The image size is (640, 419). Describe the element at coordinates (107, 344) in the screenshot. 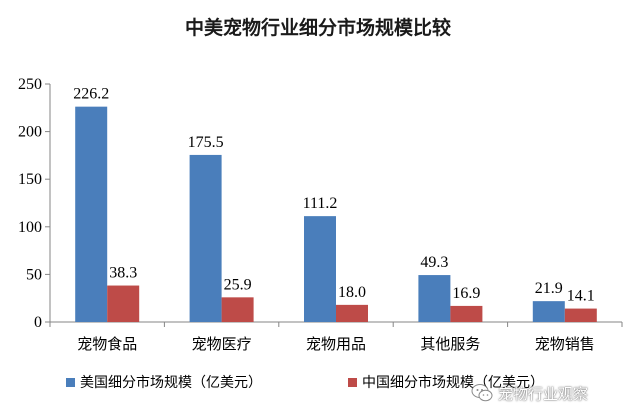

I see `category-label: 宠物食品` at that location.